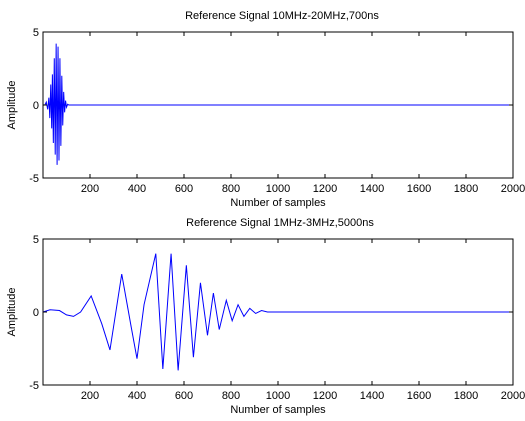  What do you see at coordinates (278, 410) in the screenshot?
I see `x-axis-label-2: Number of samples` at bounding box center [278, 410].